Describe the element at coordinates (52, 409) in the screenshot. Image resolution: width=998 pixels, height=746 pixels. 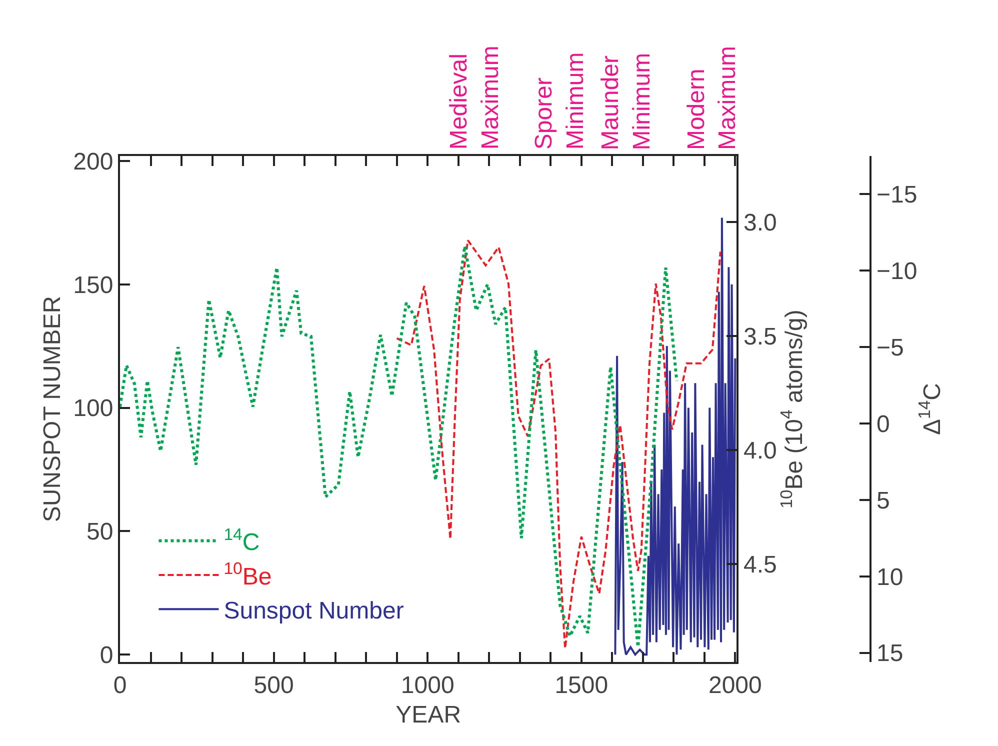
I see `y-axis-title: SUNSPOT NUMBER` at that location.